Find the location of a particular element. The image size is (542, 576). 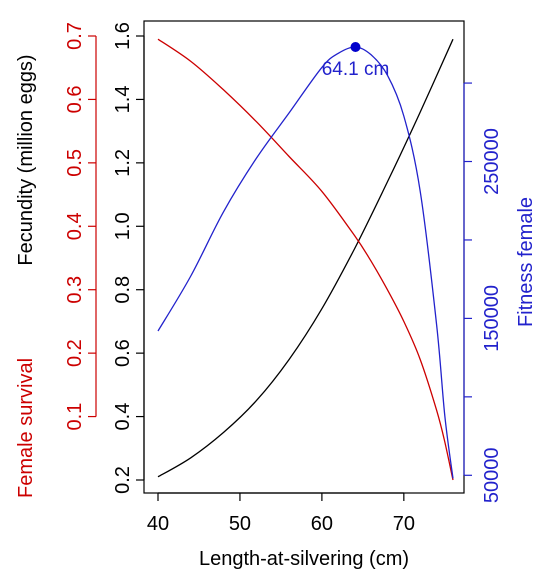

survival-tick-label: 0.5 is located at coordinates (75, 163).